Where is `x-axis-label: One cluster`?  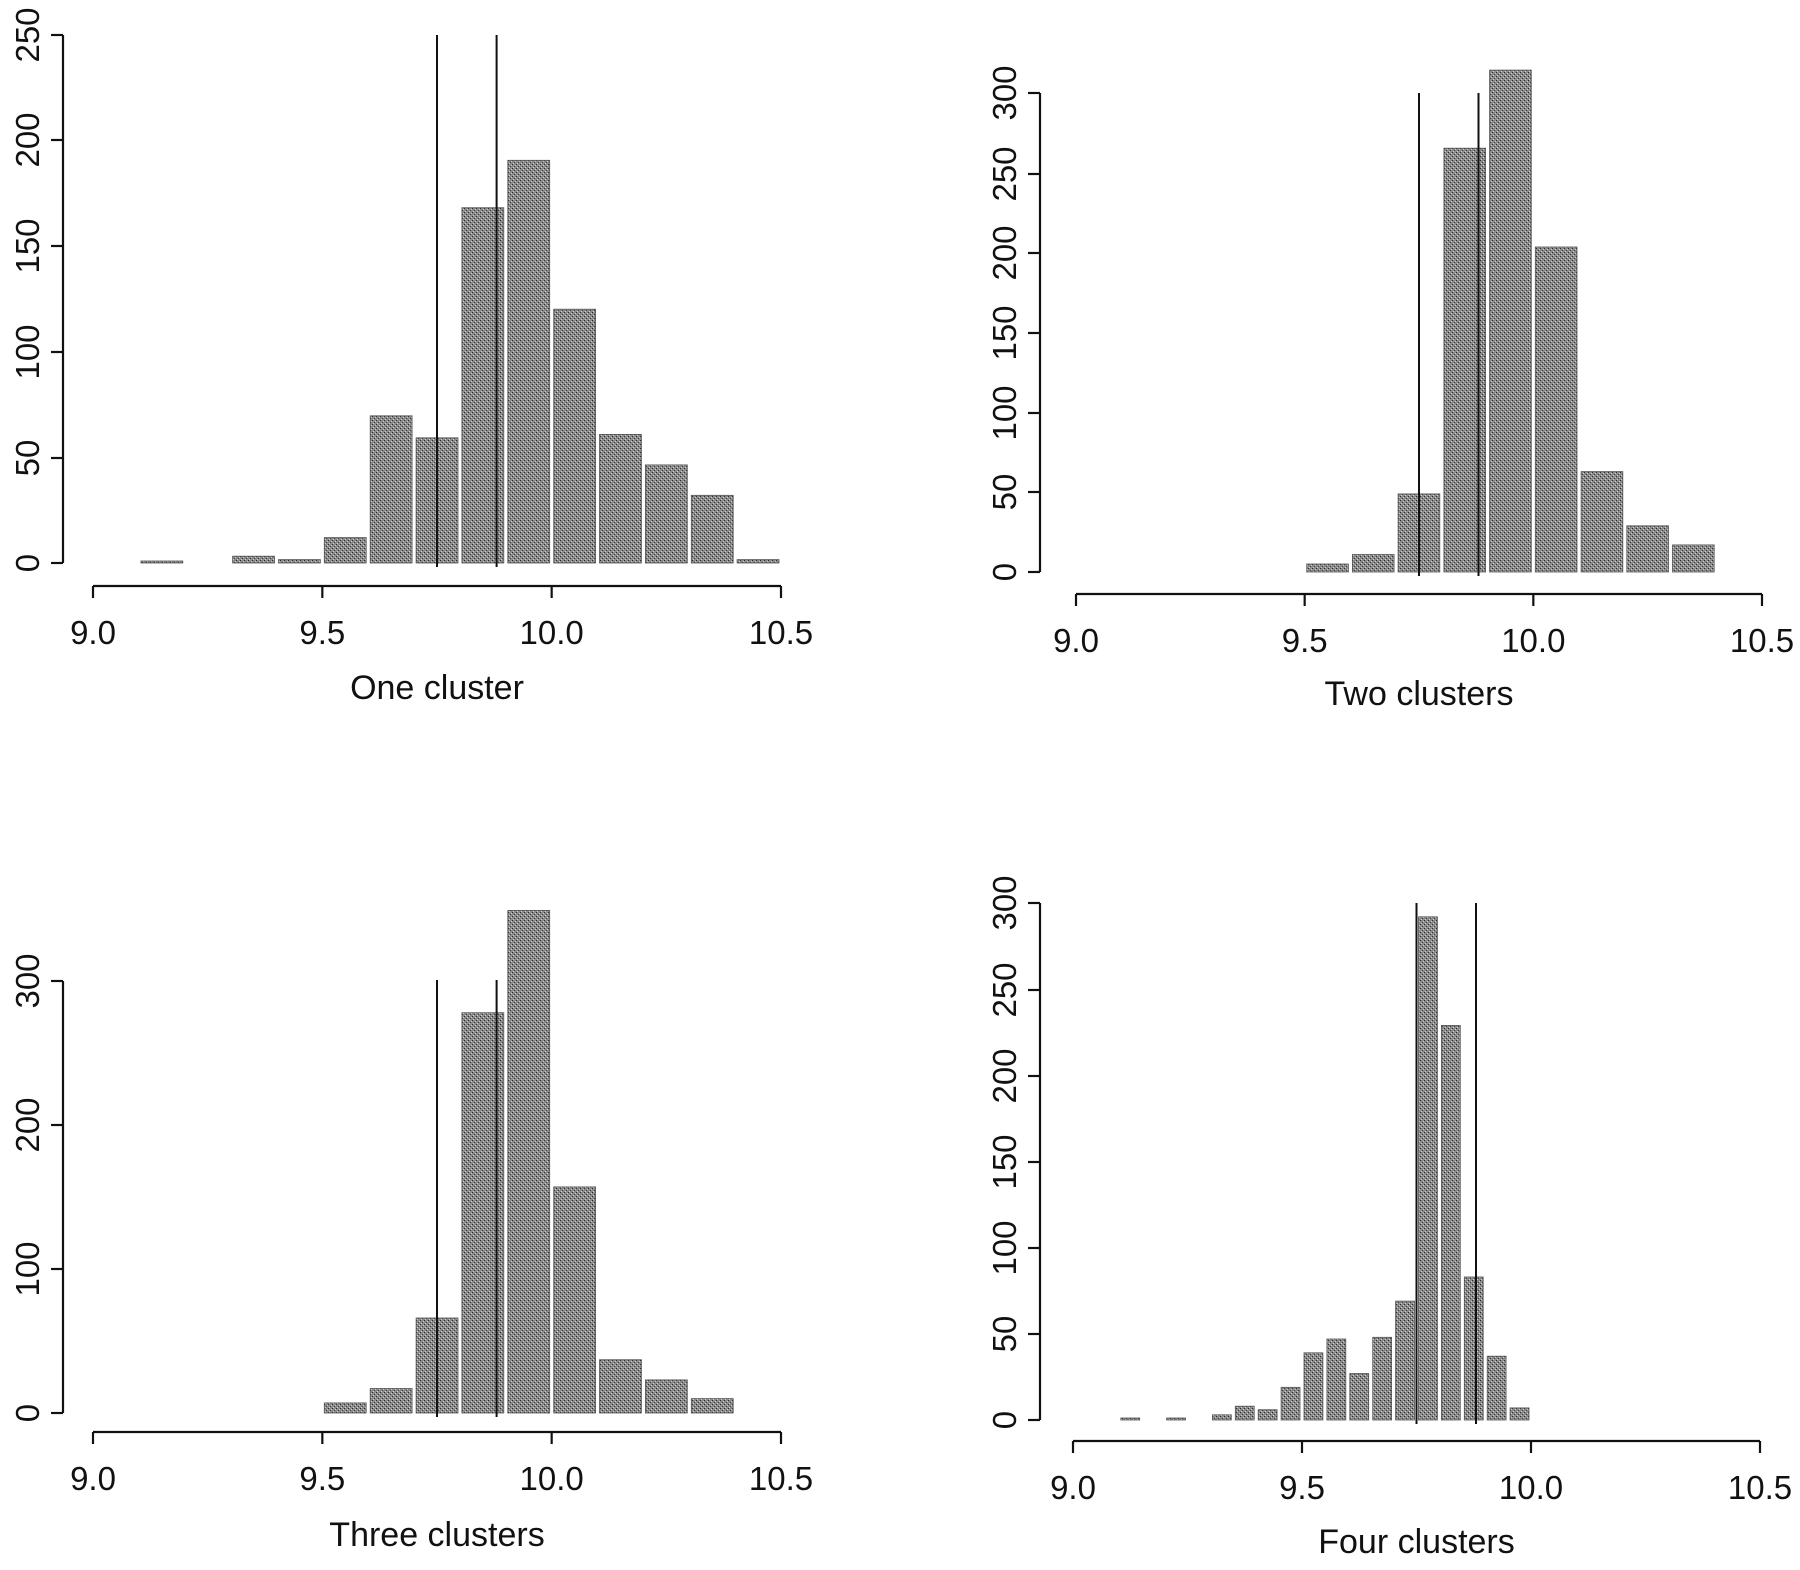
x-axis-label: One cluster is located at coordinates (437, 688).